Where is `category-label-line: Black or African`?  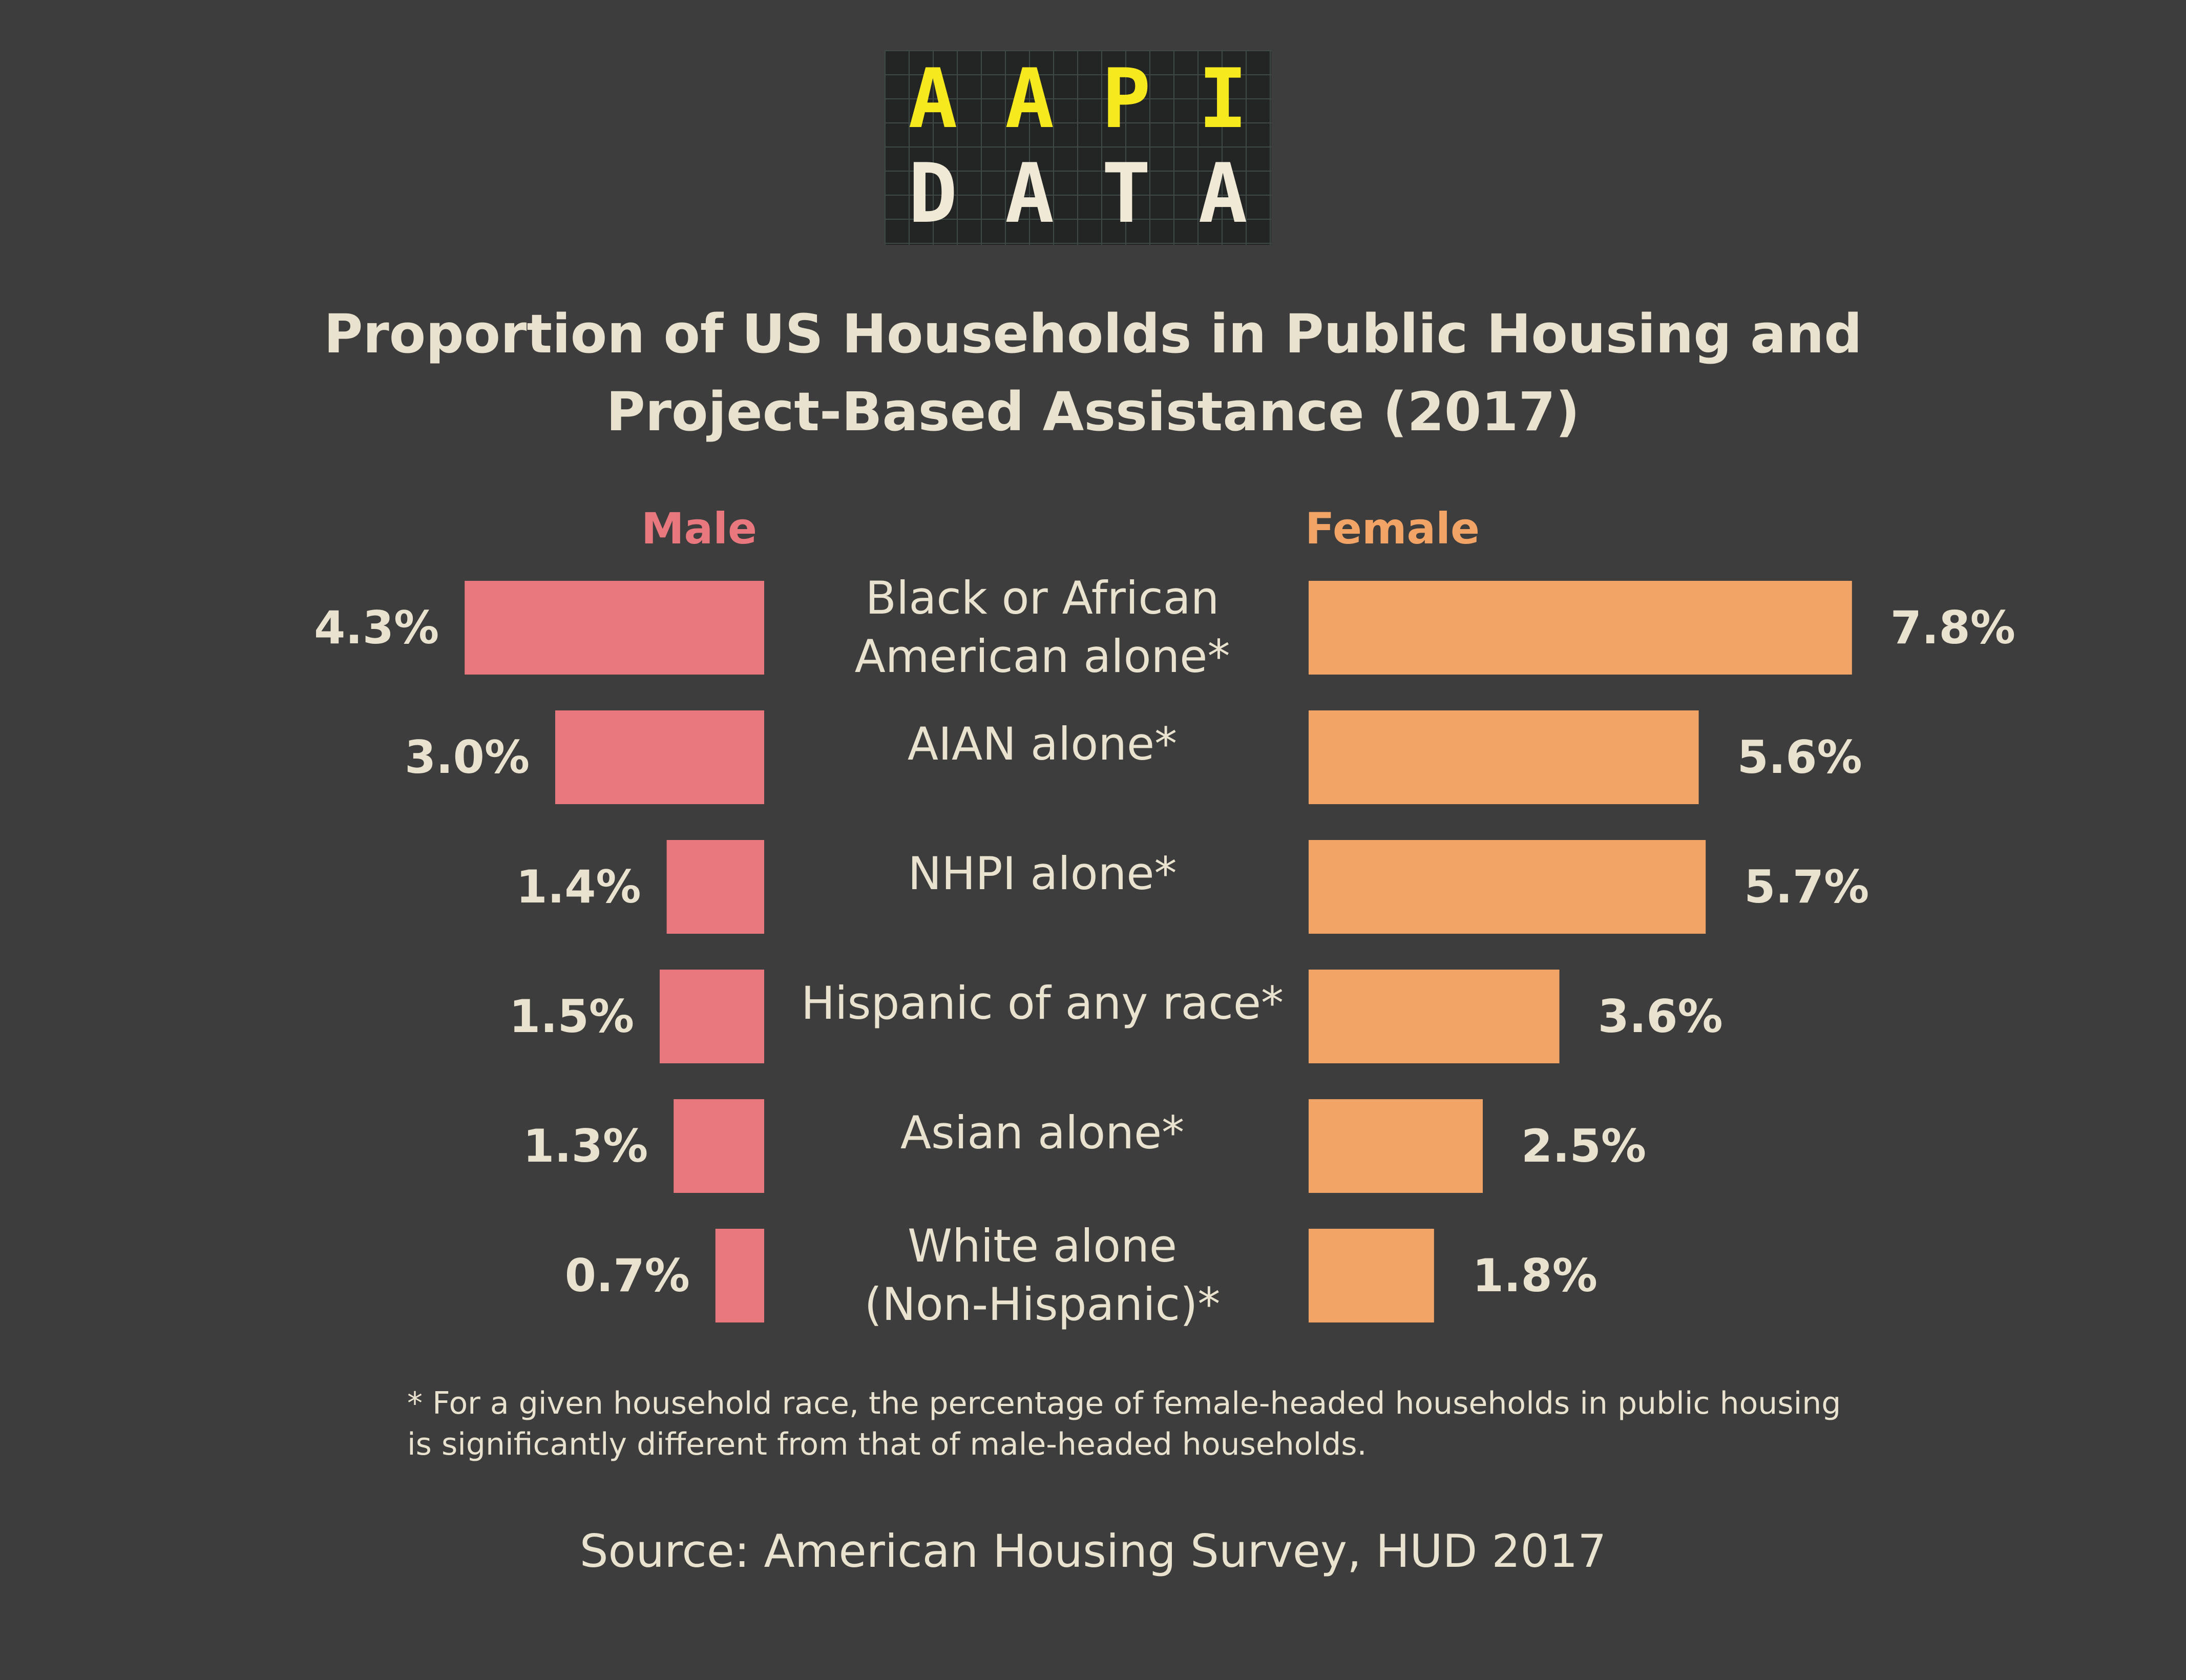
category-label-line: Black or African is located at coordinates (1042, 598).